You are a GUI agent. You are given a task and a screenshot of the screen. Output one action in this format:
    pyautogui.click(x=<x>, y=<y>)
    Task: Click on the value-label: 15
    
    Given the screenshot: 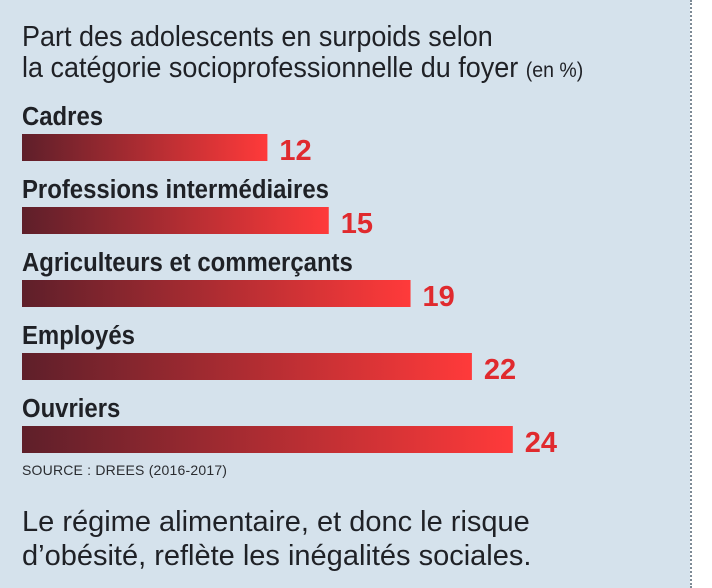 What is the action you would take?
    pyautogui.click(x=357, y=224)
    